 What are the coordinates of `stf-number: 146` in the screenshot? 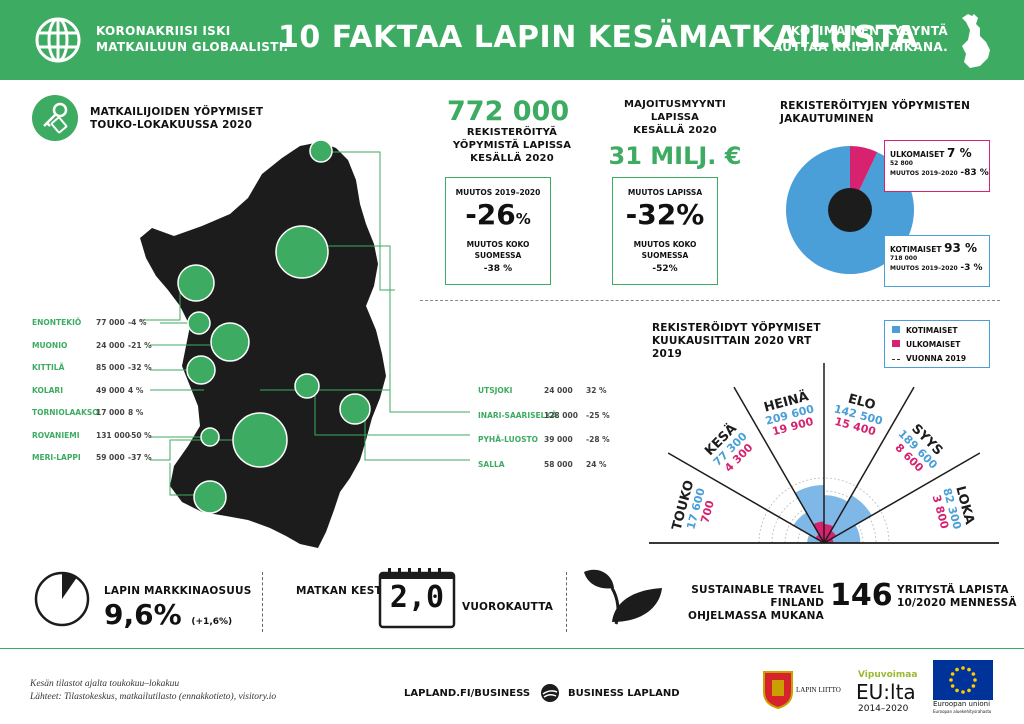 It's located at (861, 595).